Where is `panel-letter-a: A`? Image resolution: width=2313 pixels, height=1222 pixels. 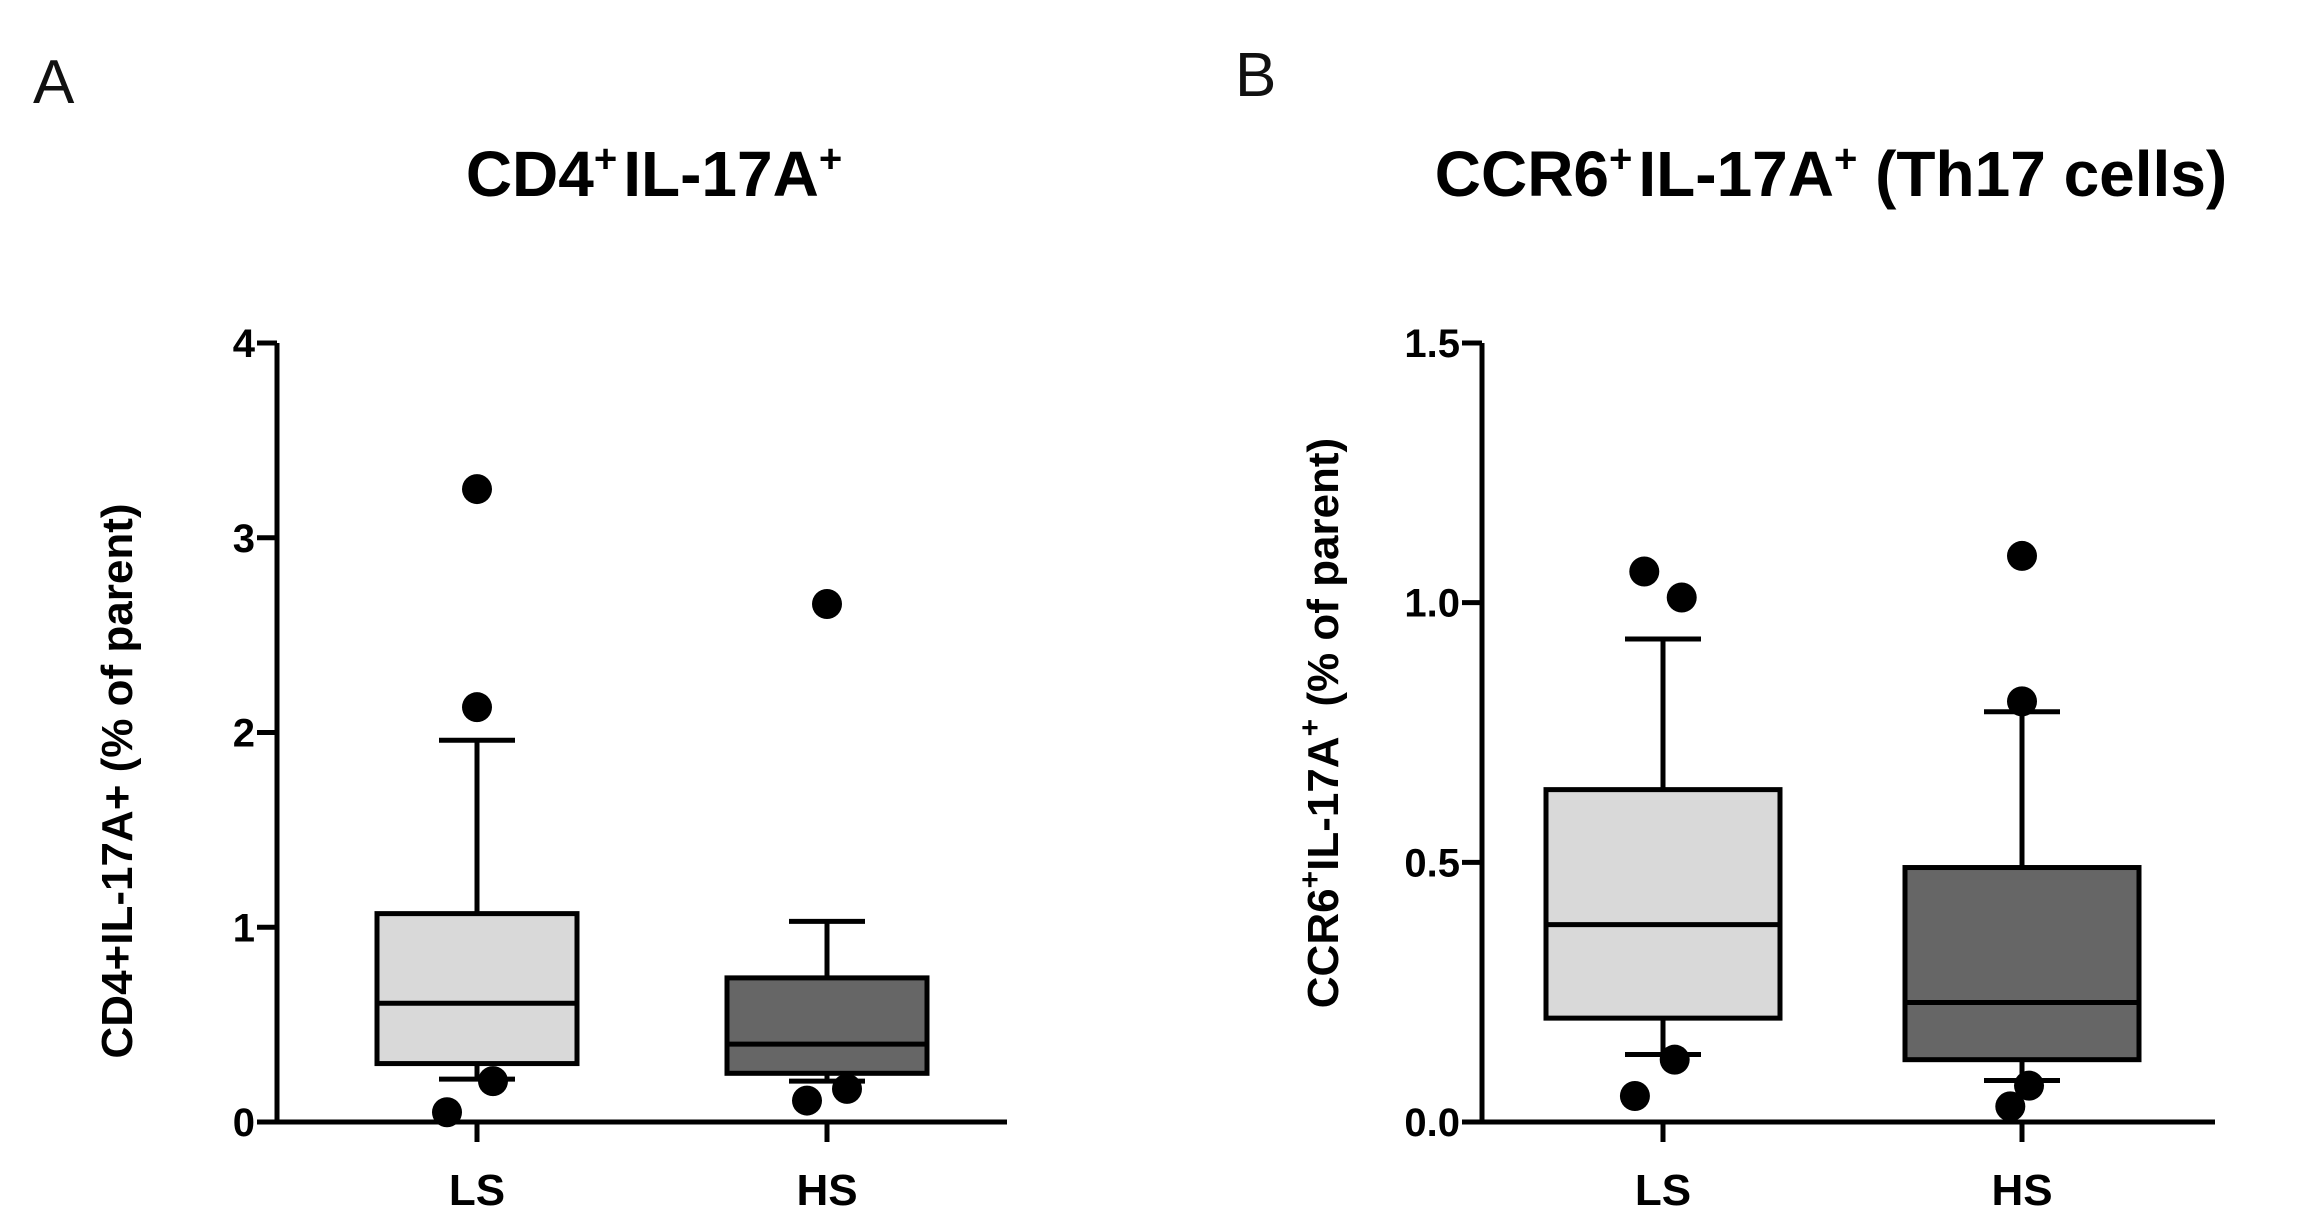
panel-letter-a: A is located at coordinates (54, 82).